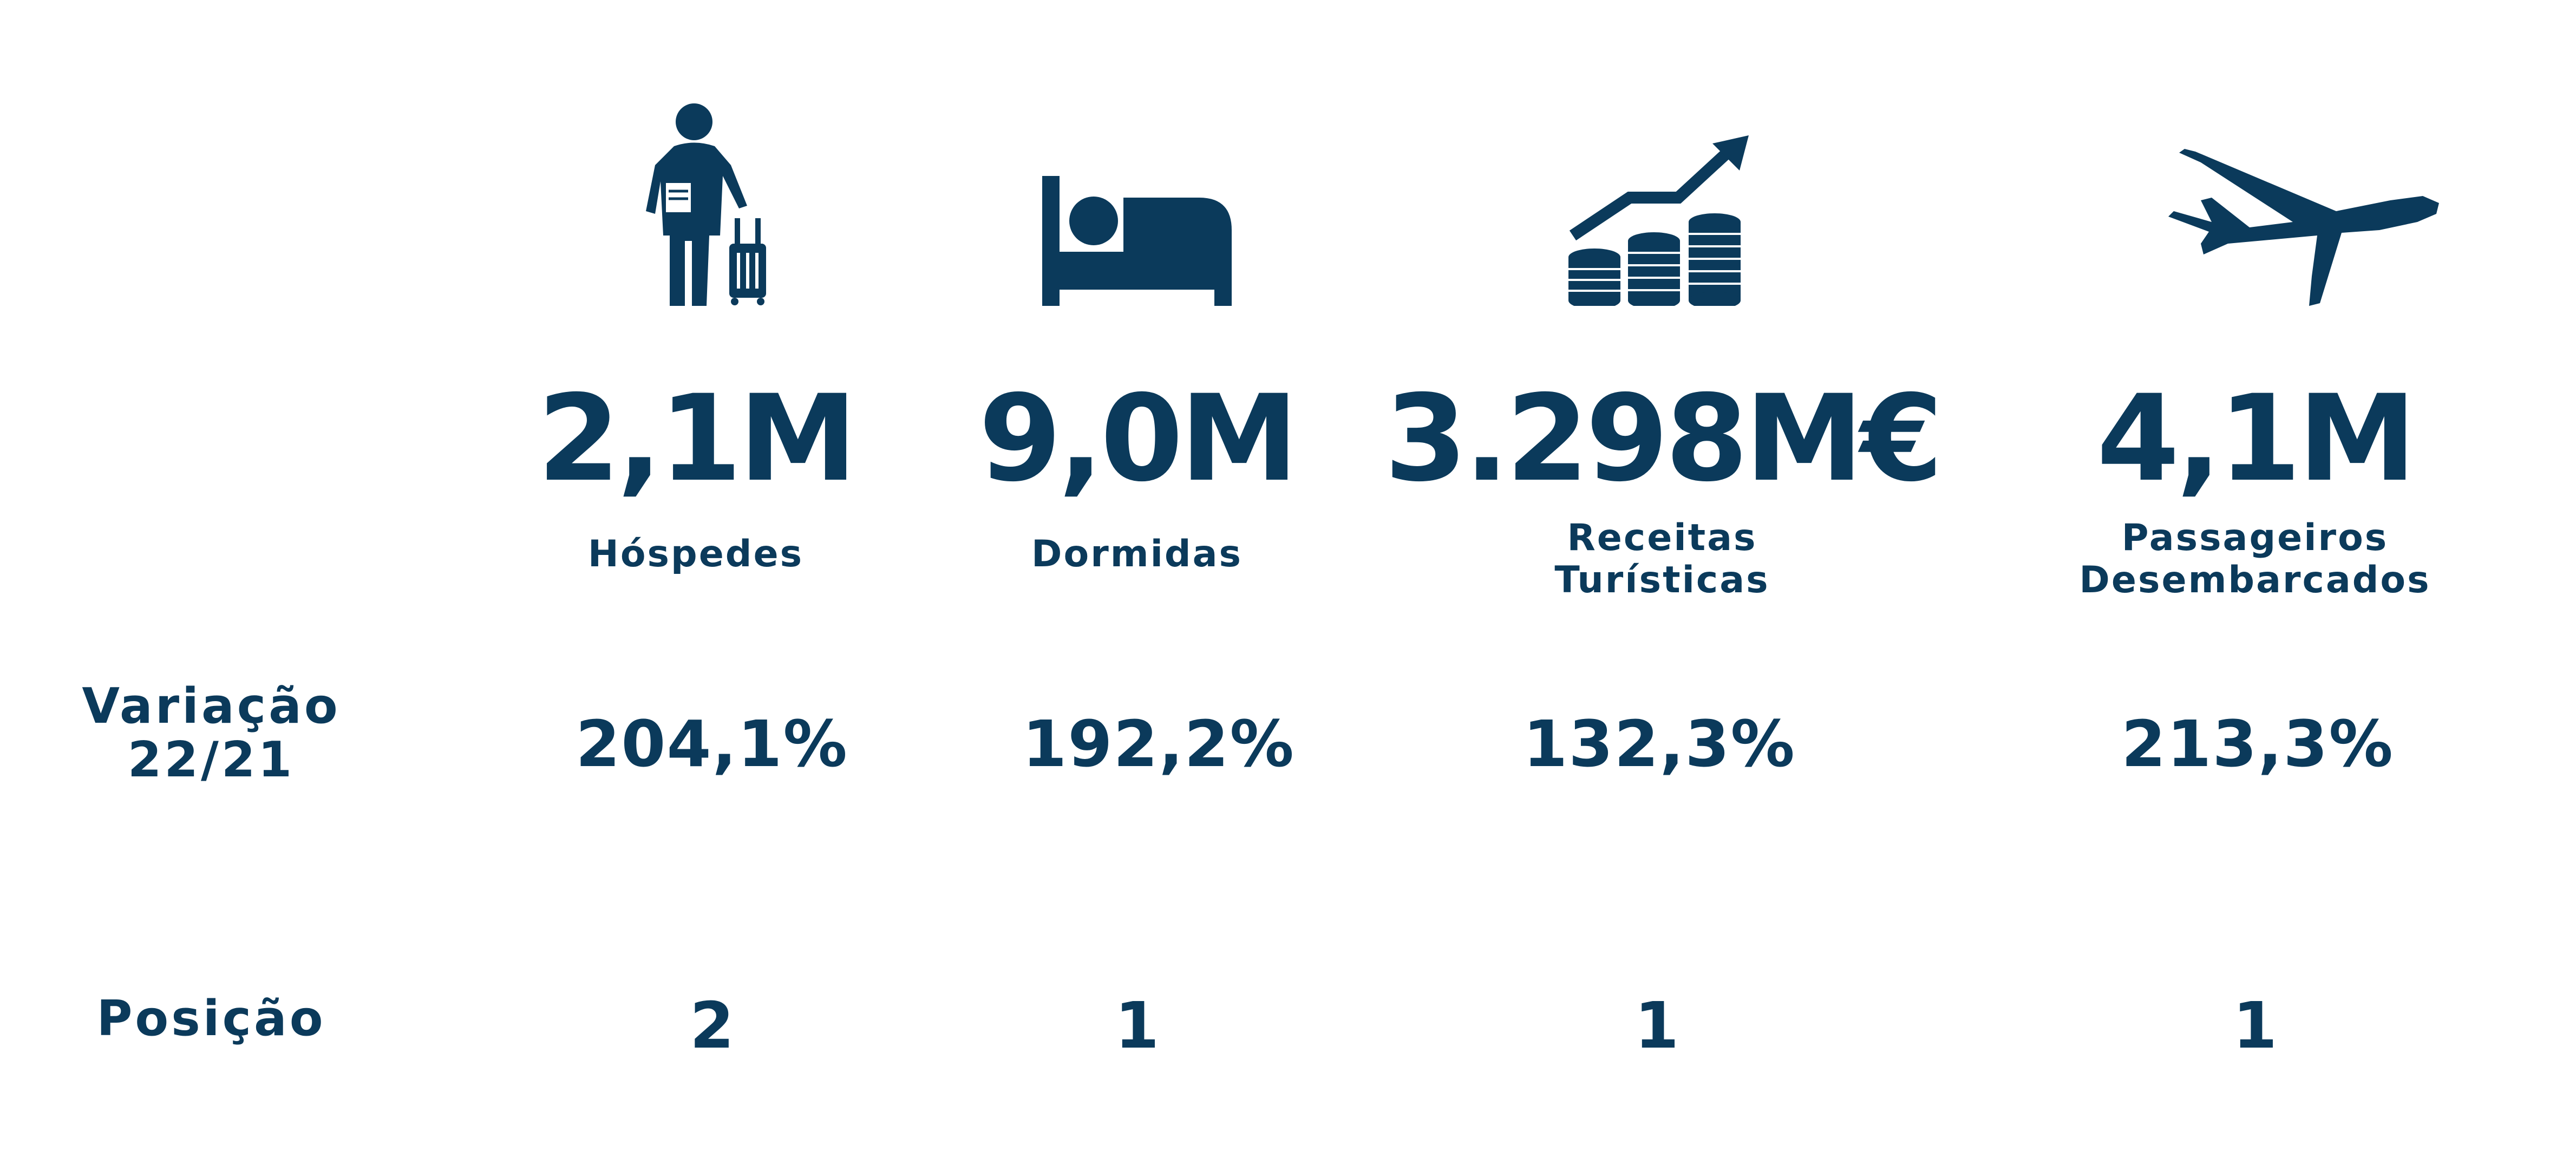  What do you see at coordinates (1159, 744) in the screenshot?
I see `variation-overnight-stays: 192,2%` at bounding box center [1159, 744].